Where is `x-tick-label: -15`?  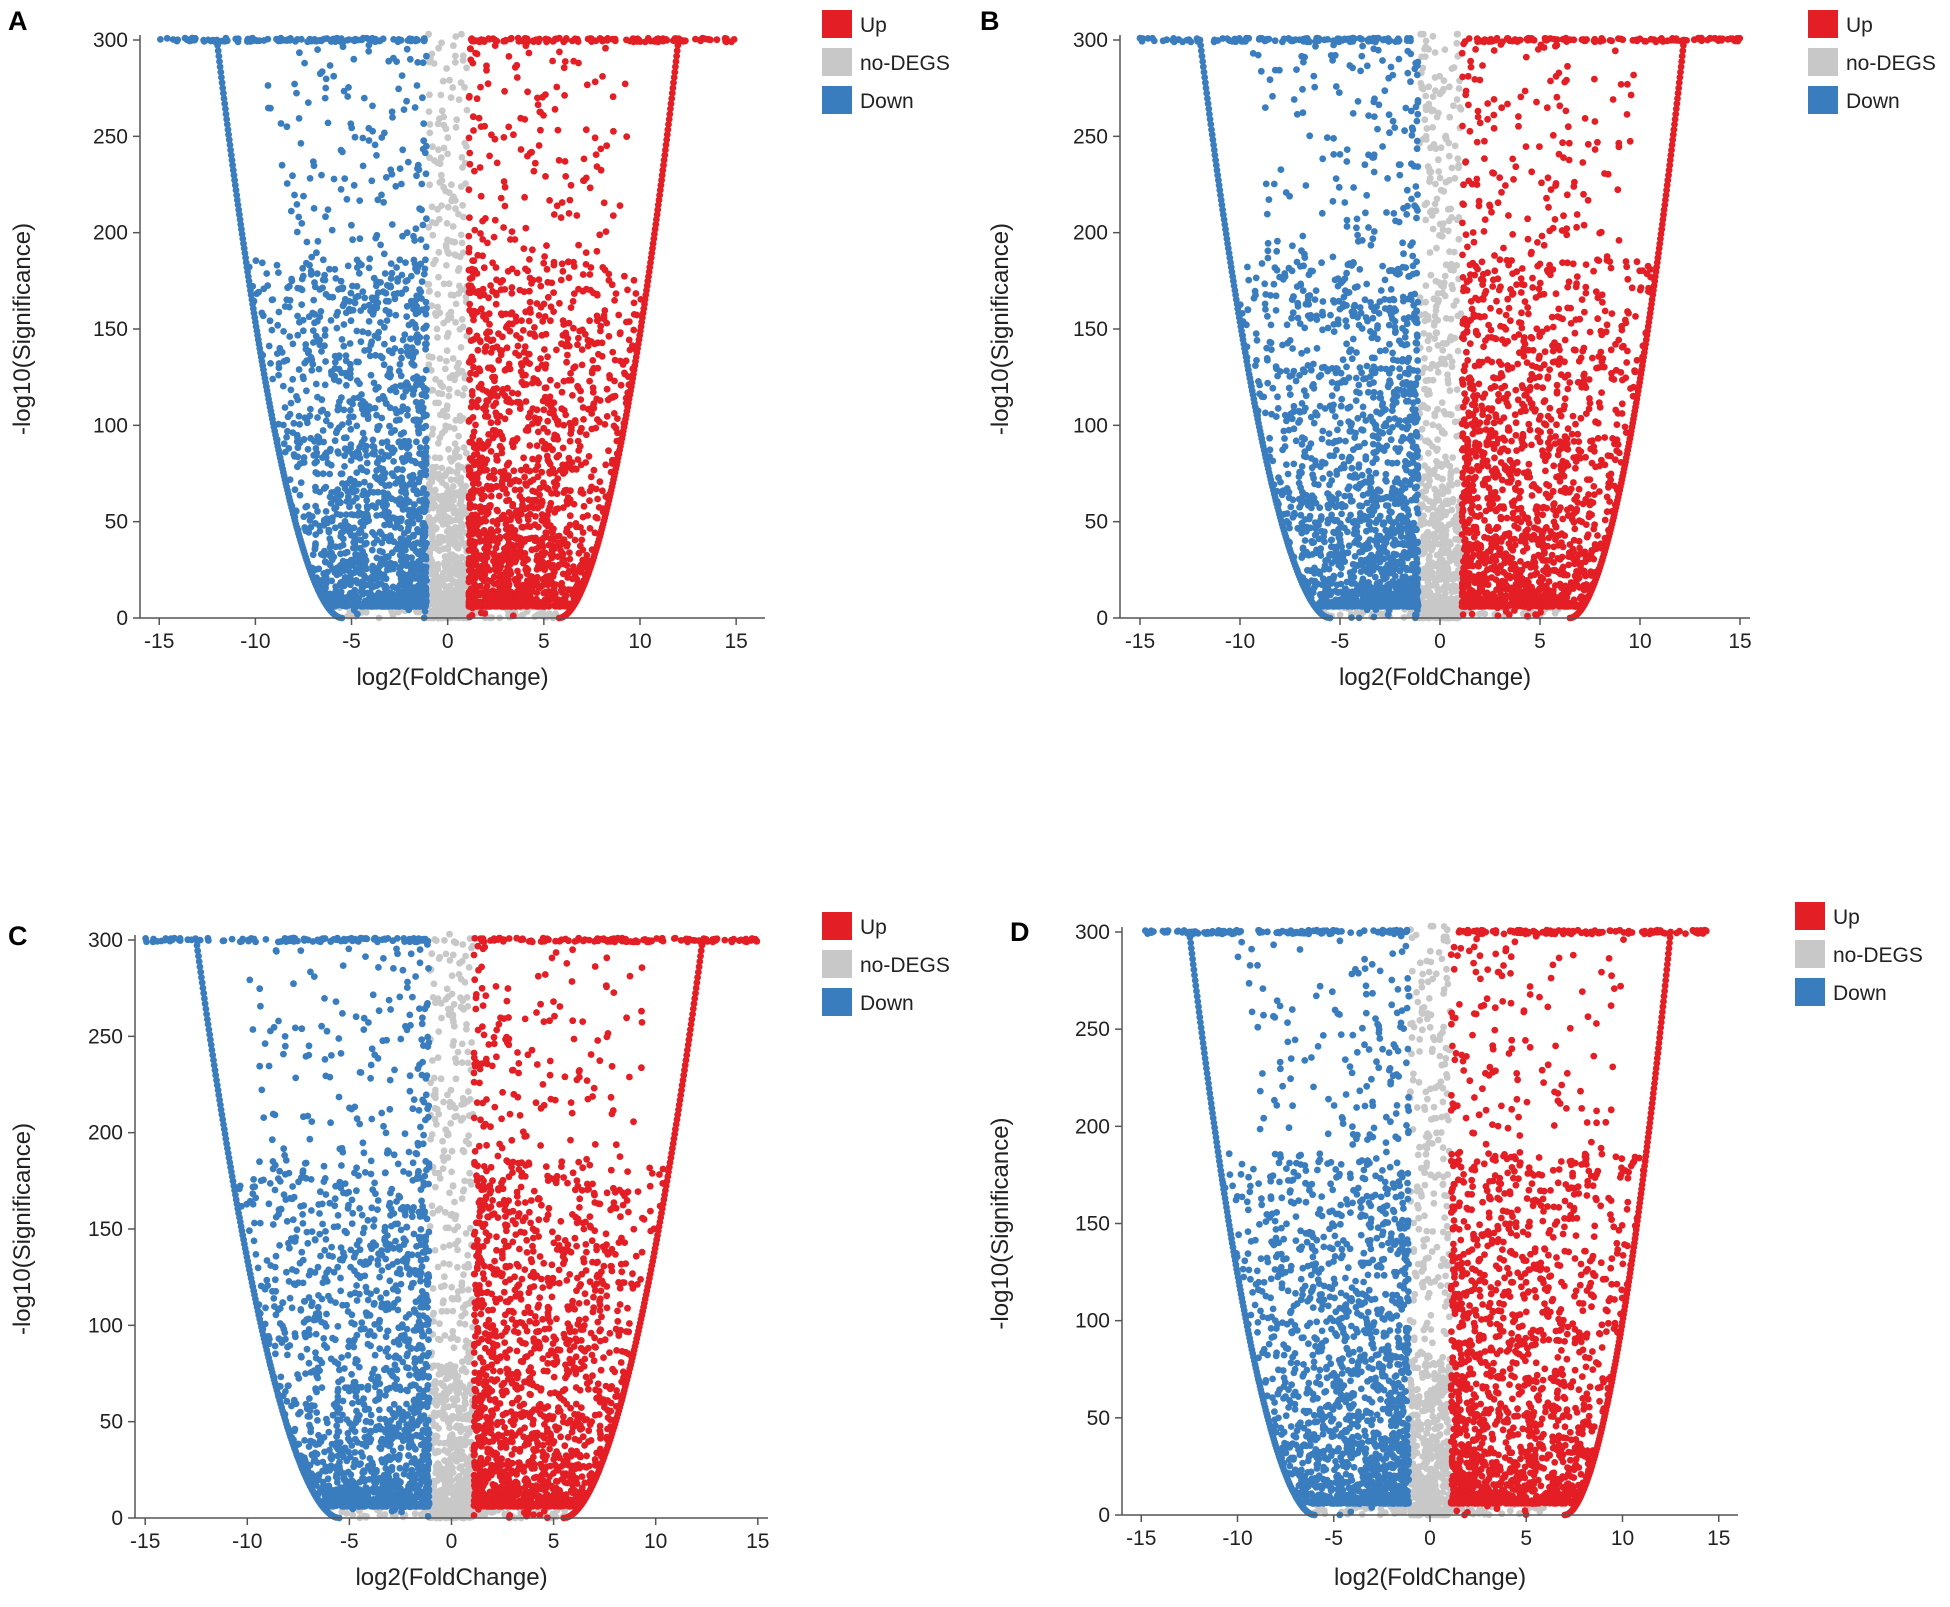
x-tick-label: -15 is located at coordinates (159, 641).